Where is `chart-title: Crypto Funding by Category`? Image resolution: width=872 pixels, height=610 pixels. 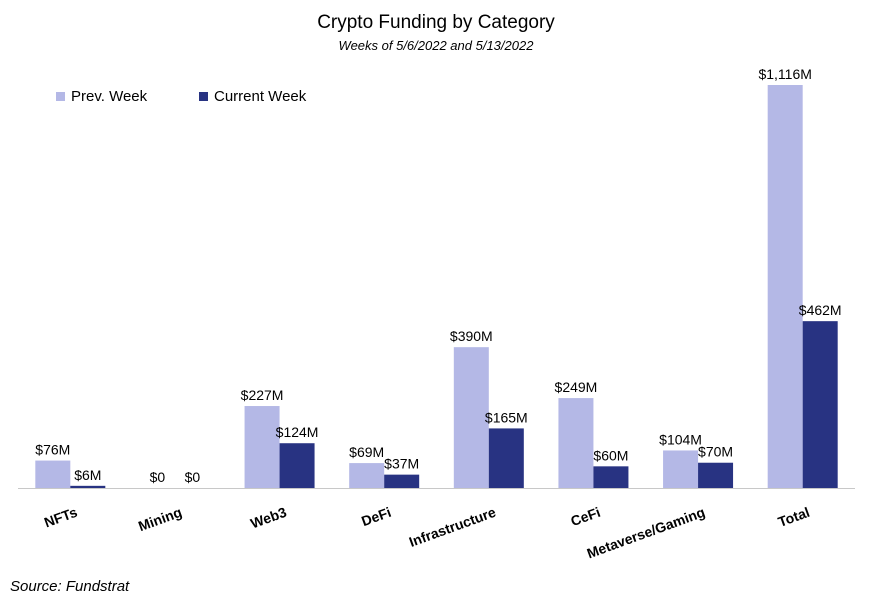 chart-title: Crypto Funding by Category is located at coordinates (436, 22).